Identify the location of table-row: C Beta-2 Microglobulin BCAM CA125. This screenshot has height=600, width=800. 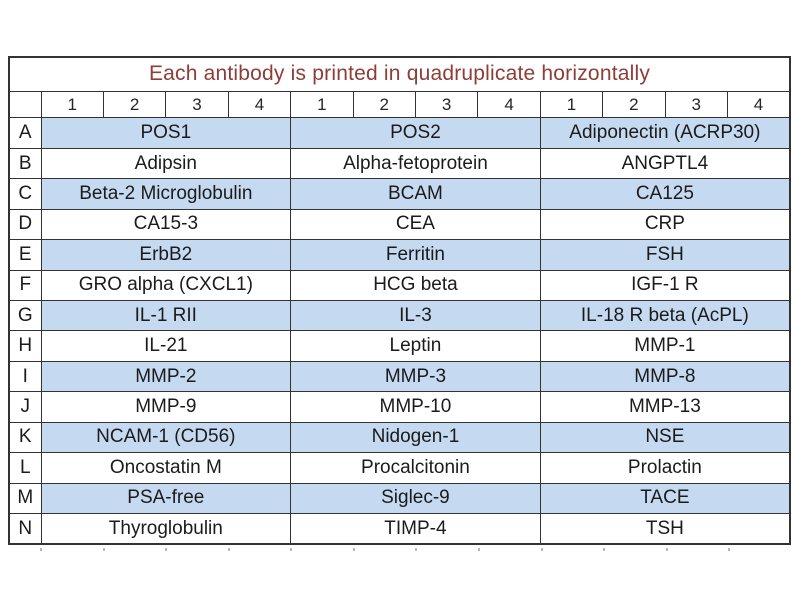
(399, 194).